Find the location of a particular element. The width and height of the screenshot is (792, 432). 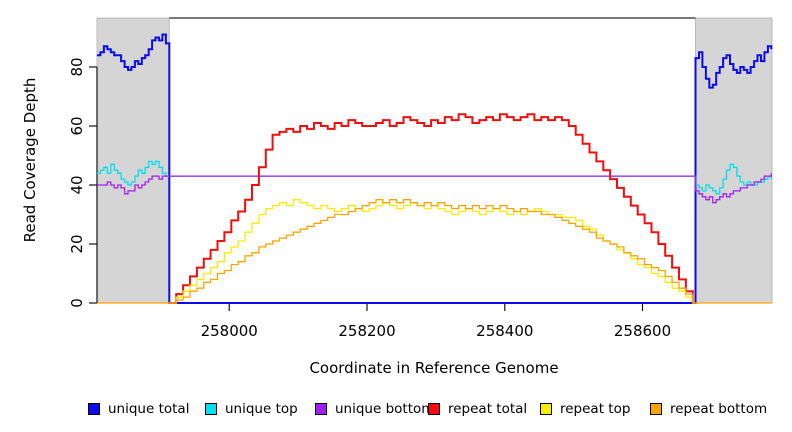

y-tick-label: 40 is located at coordinates (77, 184).